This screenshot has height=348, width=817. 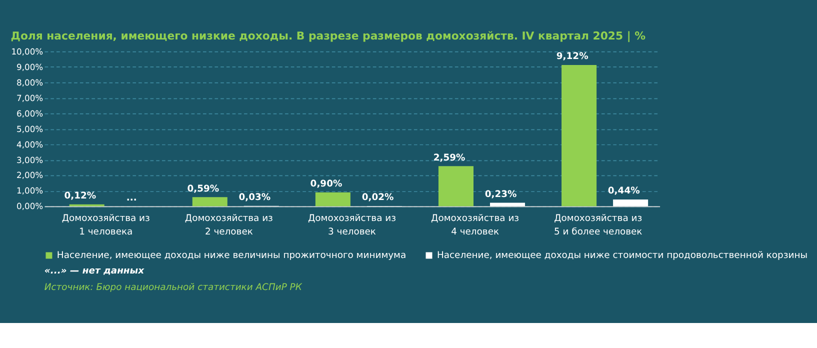 I want to click on y-tick-label: 4,00%, so click(x=30, y=144).